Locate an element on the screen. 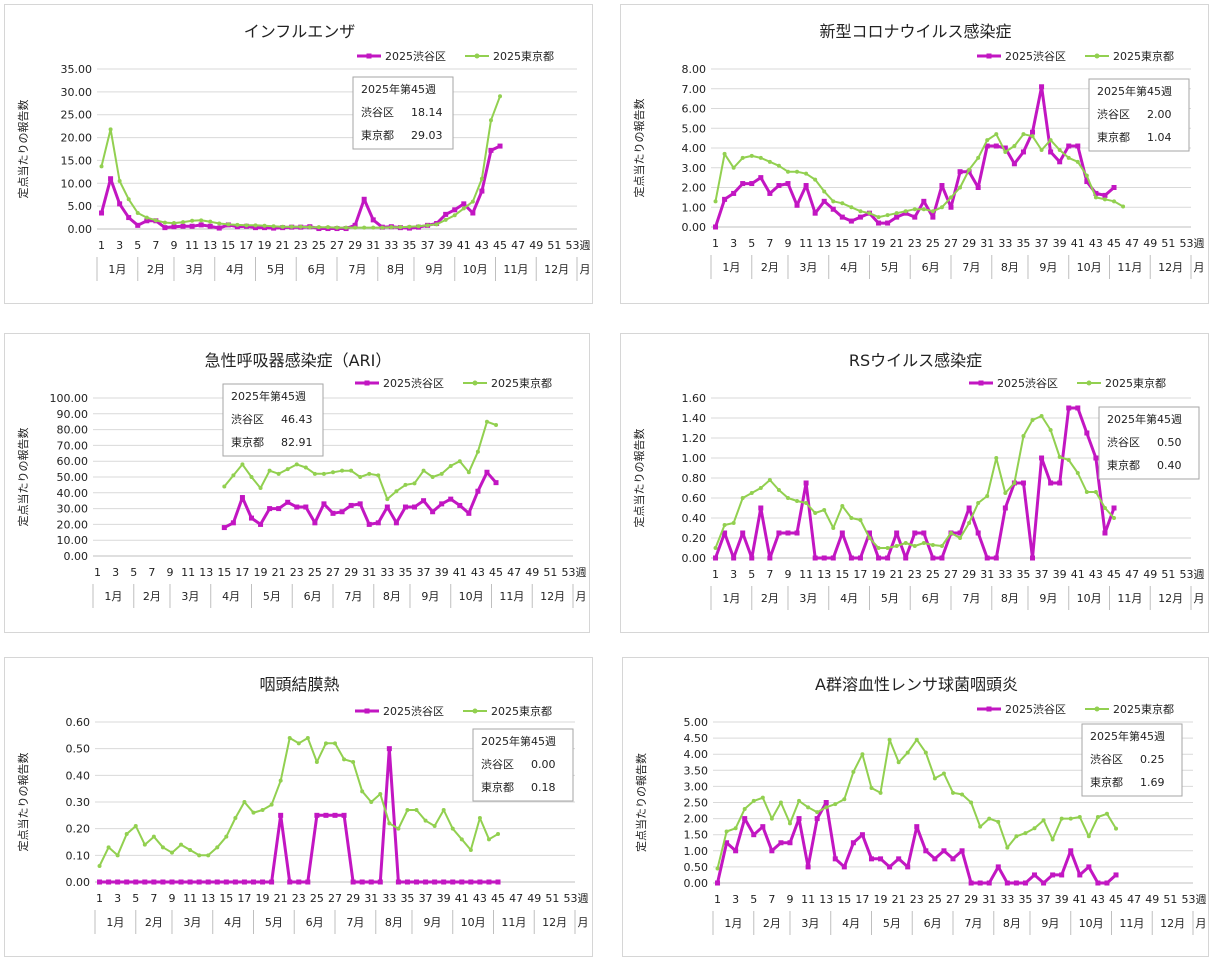 The height and width of the screenshot is (963, 1213). info-box-title: 2025年第45週 is located at coordinates (268, 396).